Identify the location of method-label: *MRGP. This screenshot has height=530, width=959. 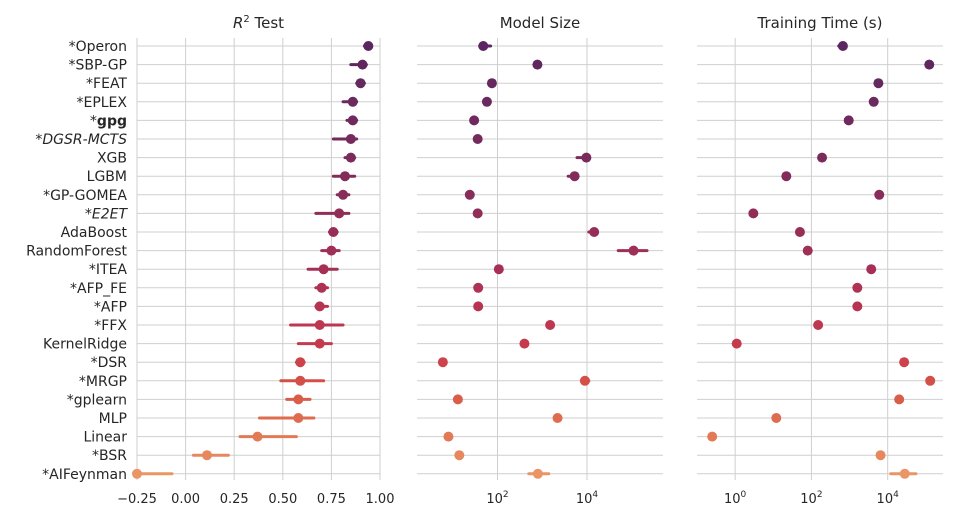
(103, 382).